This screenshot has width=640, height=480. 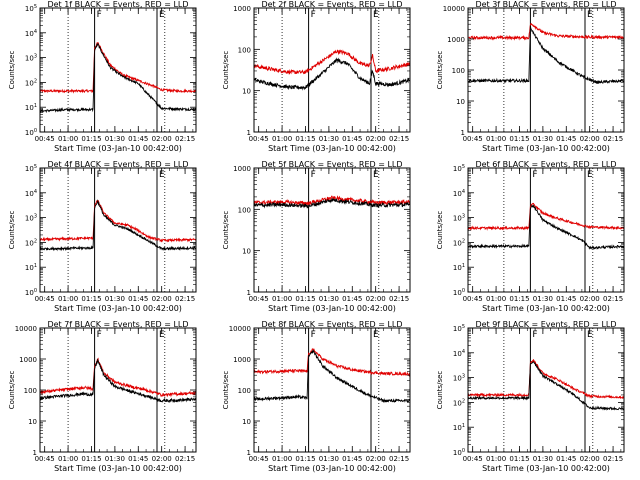 What do you see at coordinates (545, 4) in the screenshot?
I see `panel-title: Det 3f BLACK = Events, RED = LLD` at bounding box center [545, 4].